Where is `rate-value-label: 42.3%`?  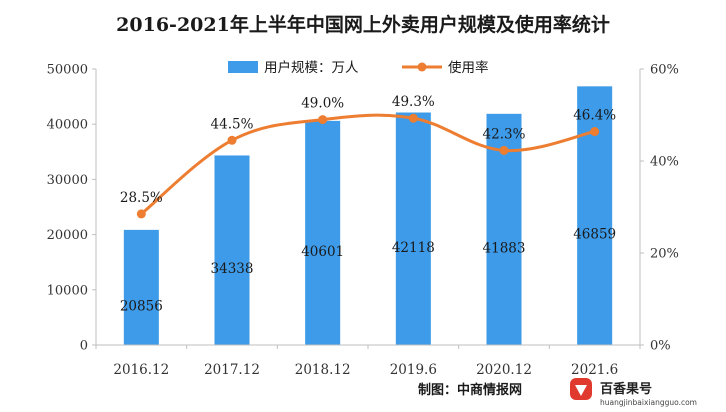
rate-value-label: 42.3% is located at coordinates (504, 134).